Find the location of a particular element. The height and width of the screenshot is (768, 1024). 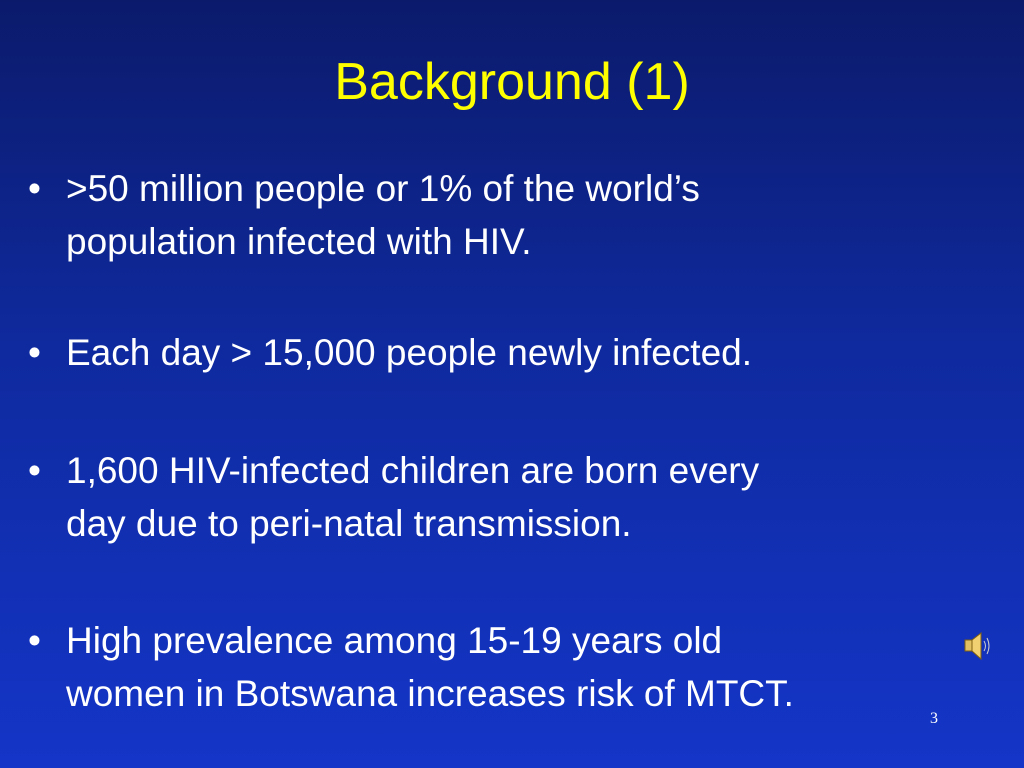

bullet-line: >50 million people or 1% of the world’s is located at coordinates (383, 188).